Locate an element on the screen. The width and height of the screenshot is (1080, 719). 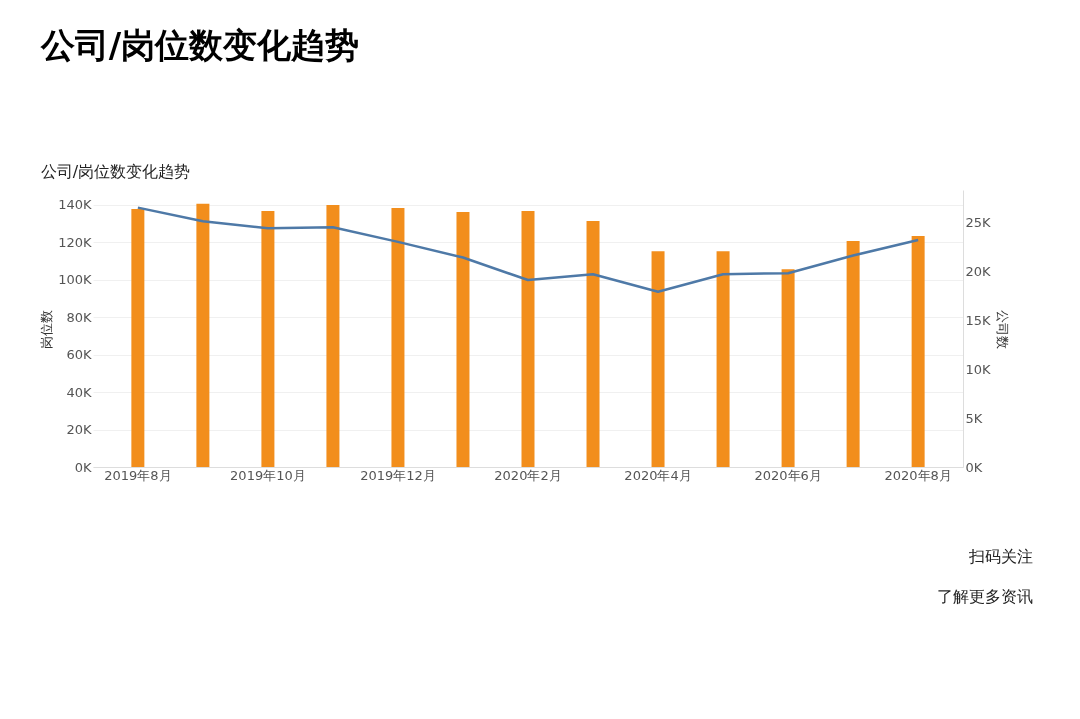
x-tick-label: 2019年8月 is located at coordinates (138, 475).